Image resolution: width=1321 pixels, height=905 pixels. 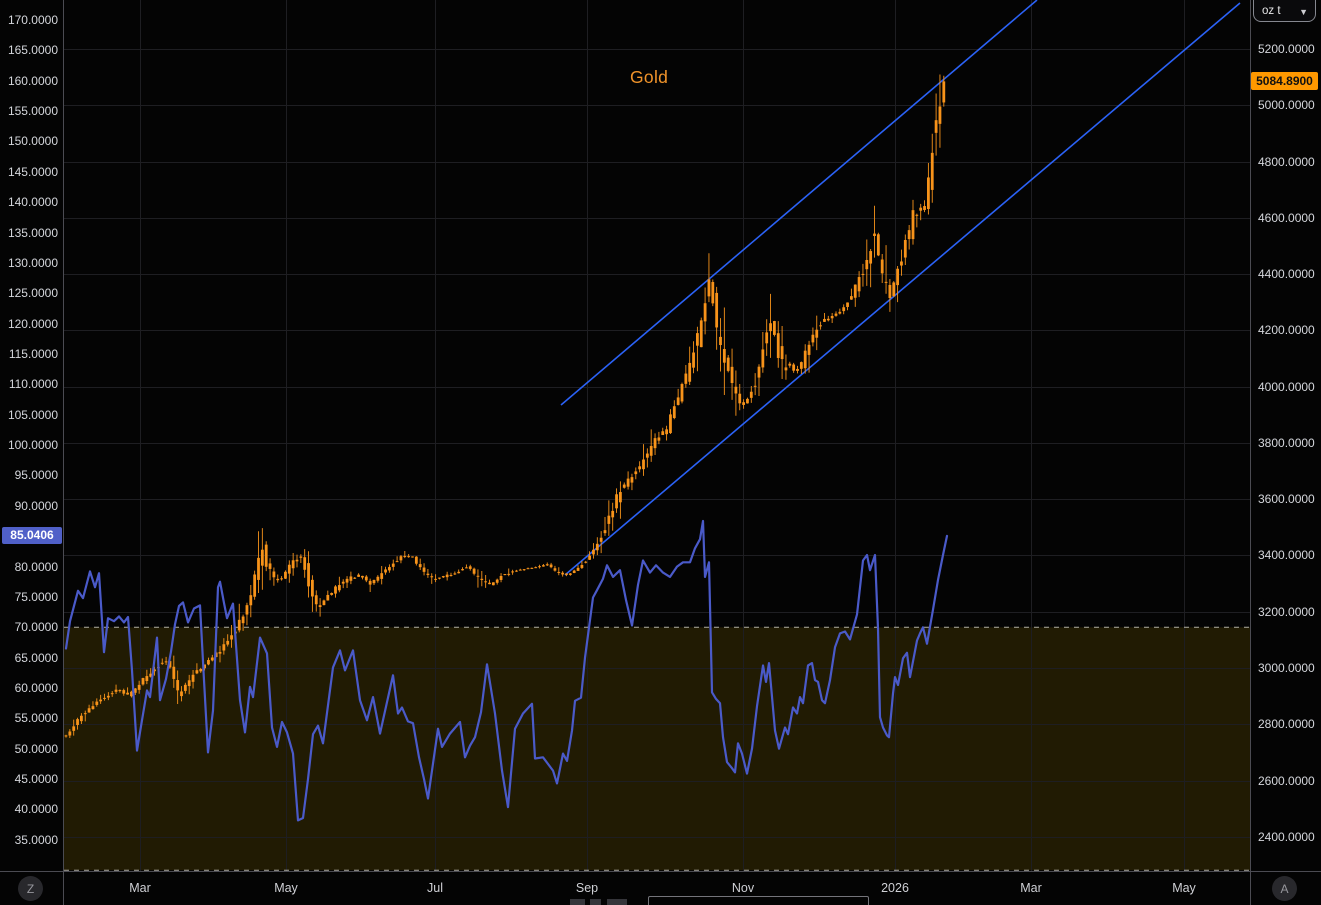 I want to click on left-axis-tick: 145.0000, so click(x=32, y=171).